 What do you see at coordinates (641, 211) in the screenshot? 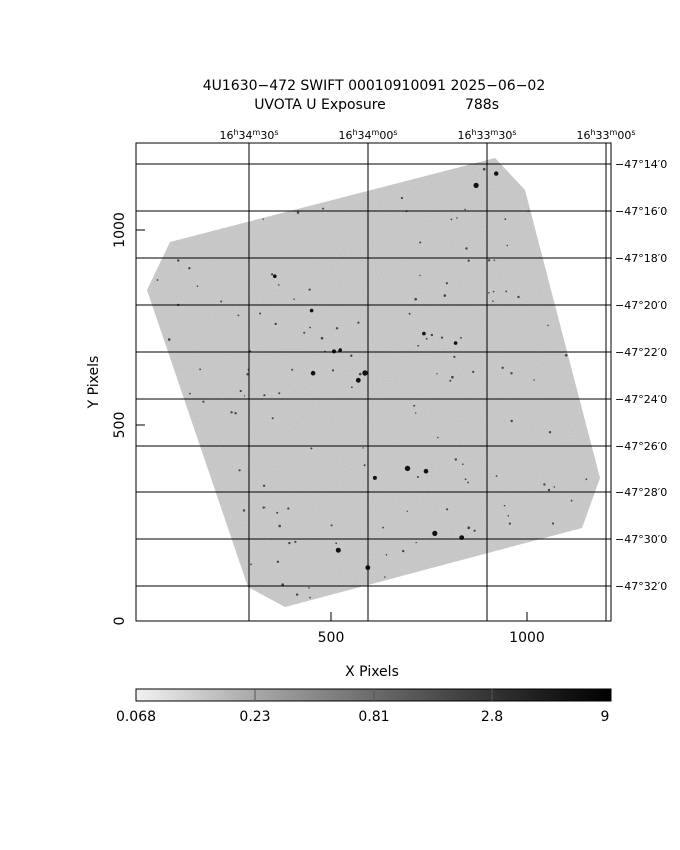
I see `dec-label: −47°16′0` at bounding box center [641, 211].